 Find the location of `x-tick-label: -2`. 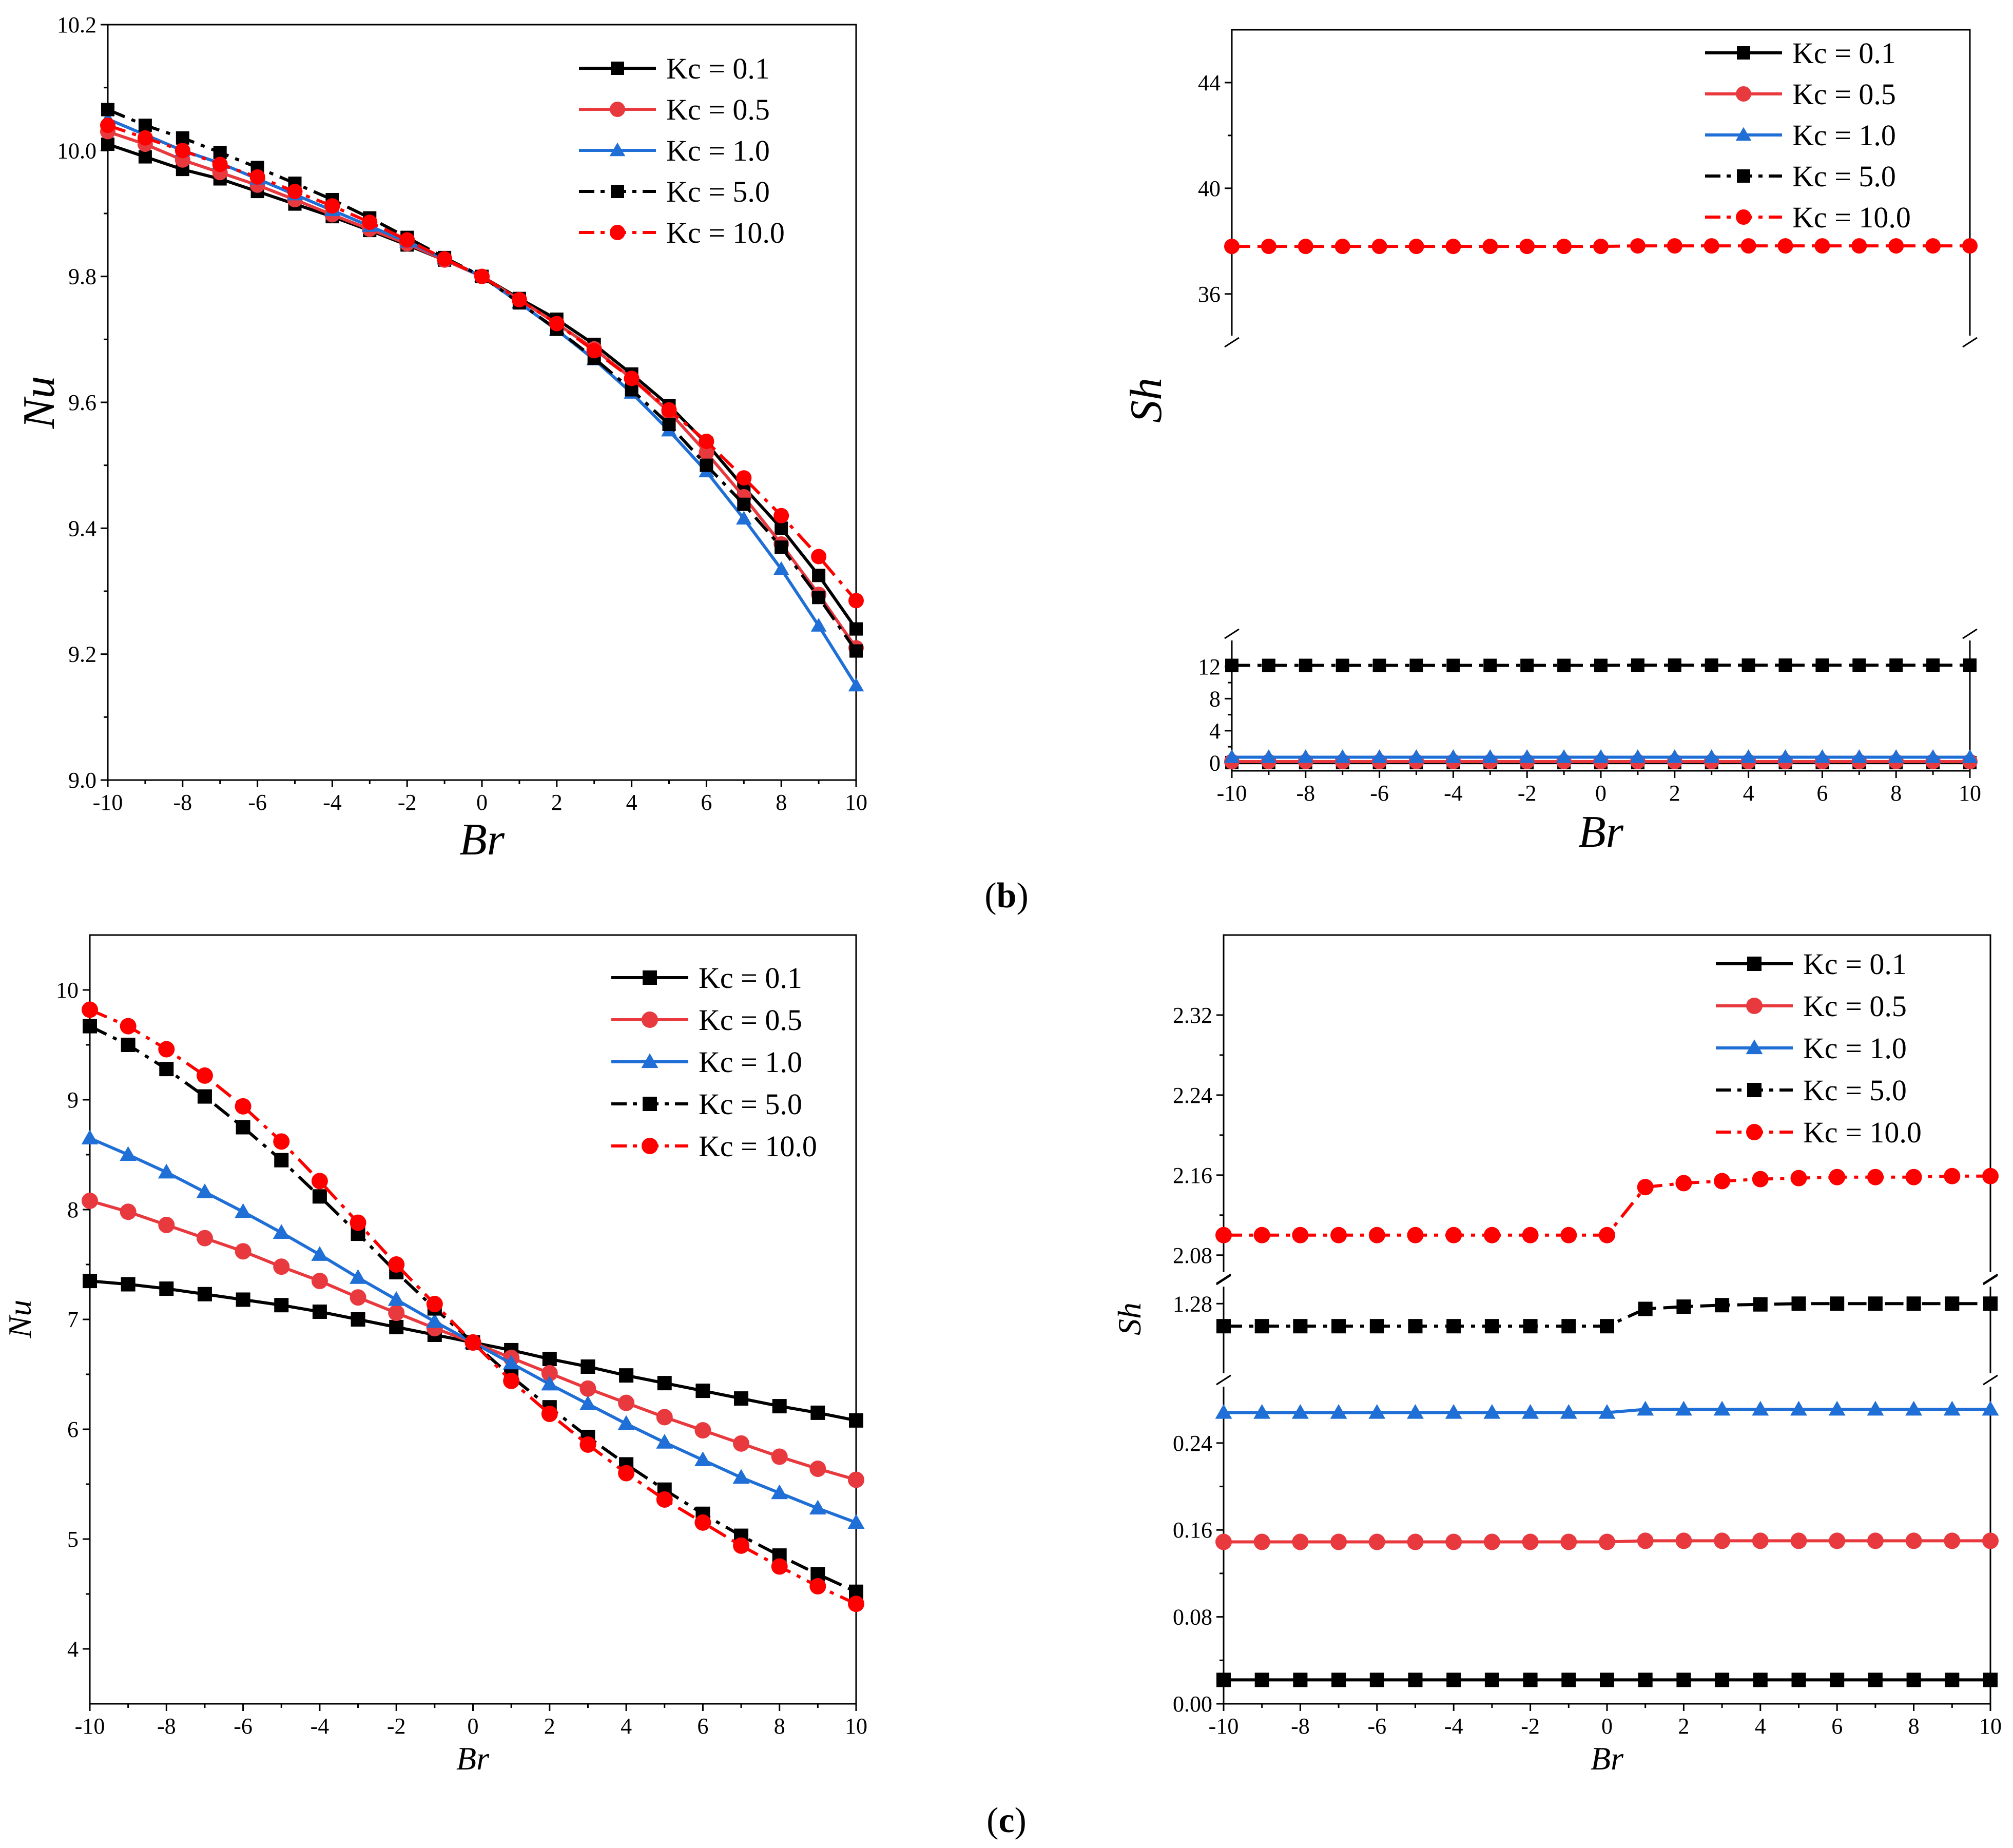

x-tick-label: -2 is located at coordinates (1528, 793).